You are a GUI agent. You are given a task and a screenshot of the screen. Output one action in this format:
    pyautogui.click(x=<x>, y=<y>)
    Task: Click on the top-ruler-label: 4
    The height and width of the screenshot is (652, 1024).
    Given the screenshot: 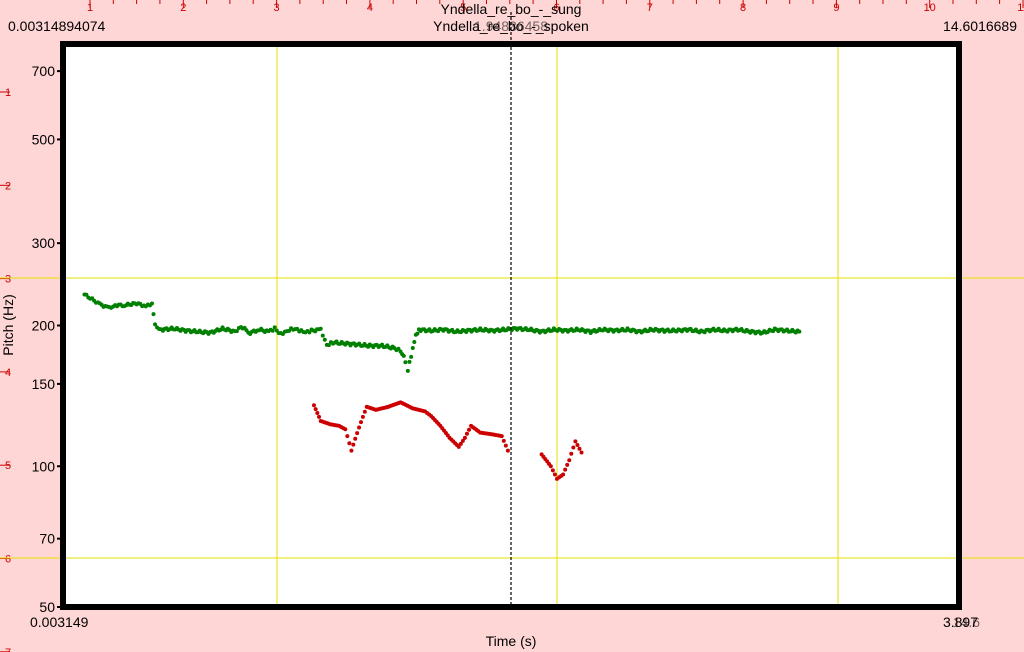 What is the action you would take?
    pyautogui.click(x=370, y=8)
    